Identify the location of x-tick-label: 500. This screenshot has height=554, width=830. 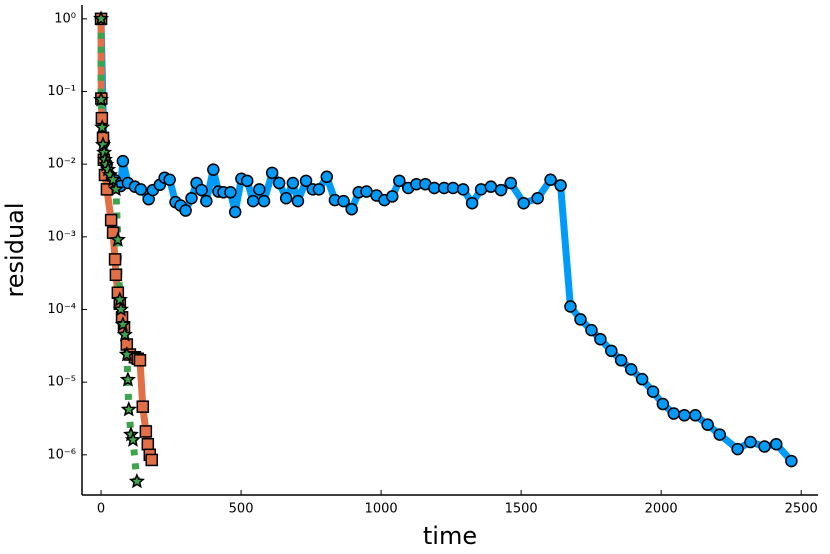
(241, 509).